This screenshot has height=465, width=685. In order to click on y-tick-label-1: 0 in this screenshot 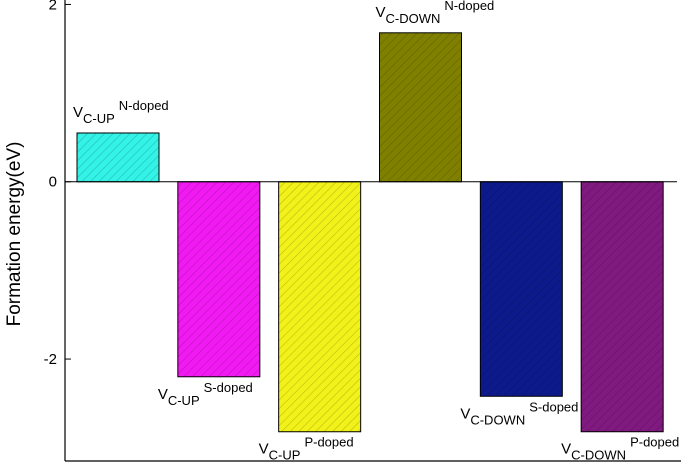, I will do `click(53, 182)`.